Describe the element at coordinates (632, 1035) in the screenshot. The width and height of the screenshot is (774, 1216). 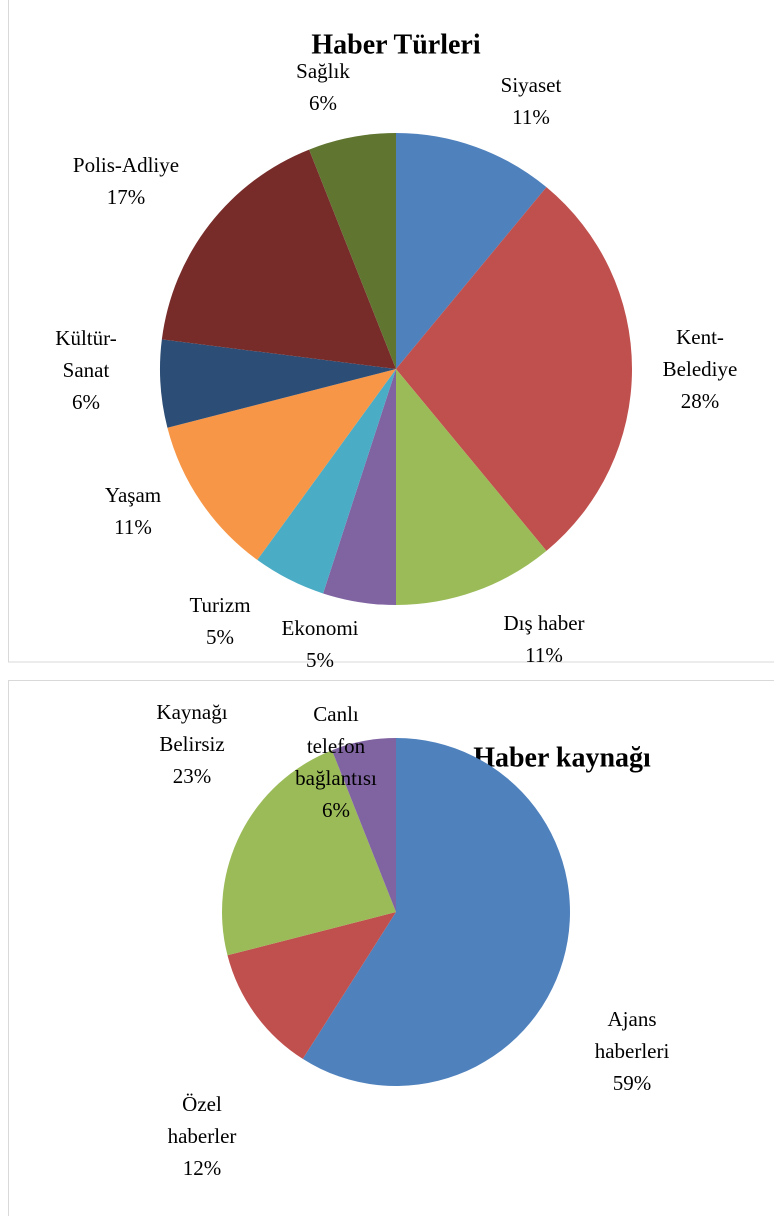
I see `slice-name: Ajans haberleri` at that location.